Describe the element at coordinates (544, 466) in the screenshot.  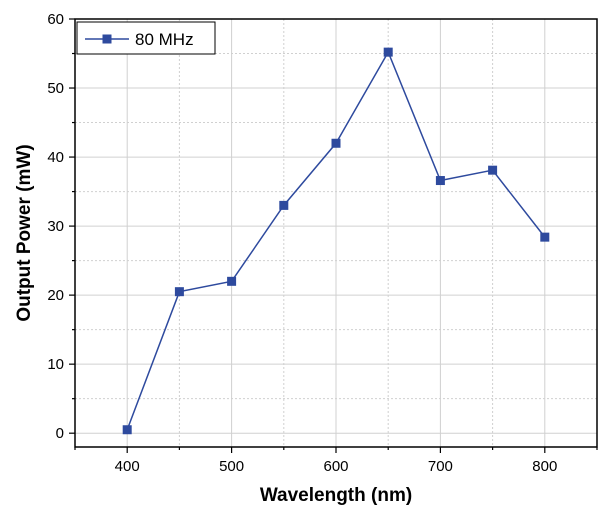
I see `x-tick-label: 800` at that location.